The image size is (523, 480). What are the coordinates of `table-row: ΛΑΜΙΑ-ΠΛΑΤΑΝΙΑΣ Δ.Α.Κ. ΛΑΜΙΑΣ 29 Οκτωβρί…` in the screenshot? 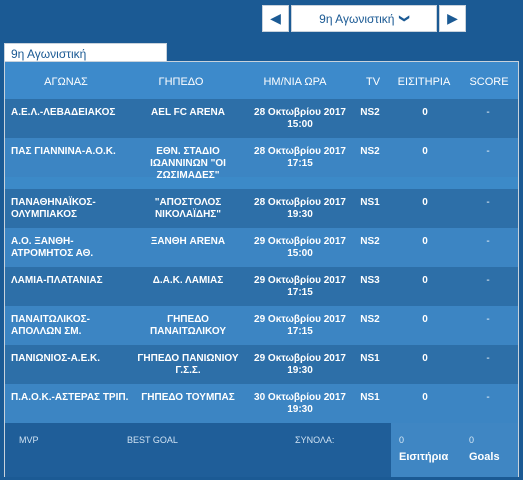 It's located at (261, 286).